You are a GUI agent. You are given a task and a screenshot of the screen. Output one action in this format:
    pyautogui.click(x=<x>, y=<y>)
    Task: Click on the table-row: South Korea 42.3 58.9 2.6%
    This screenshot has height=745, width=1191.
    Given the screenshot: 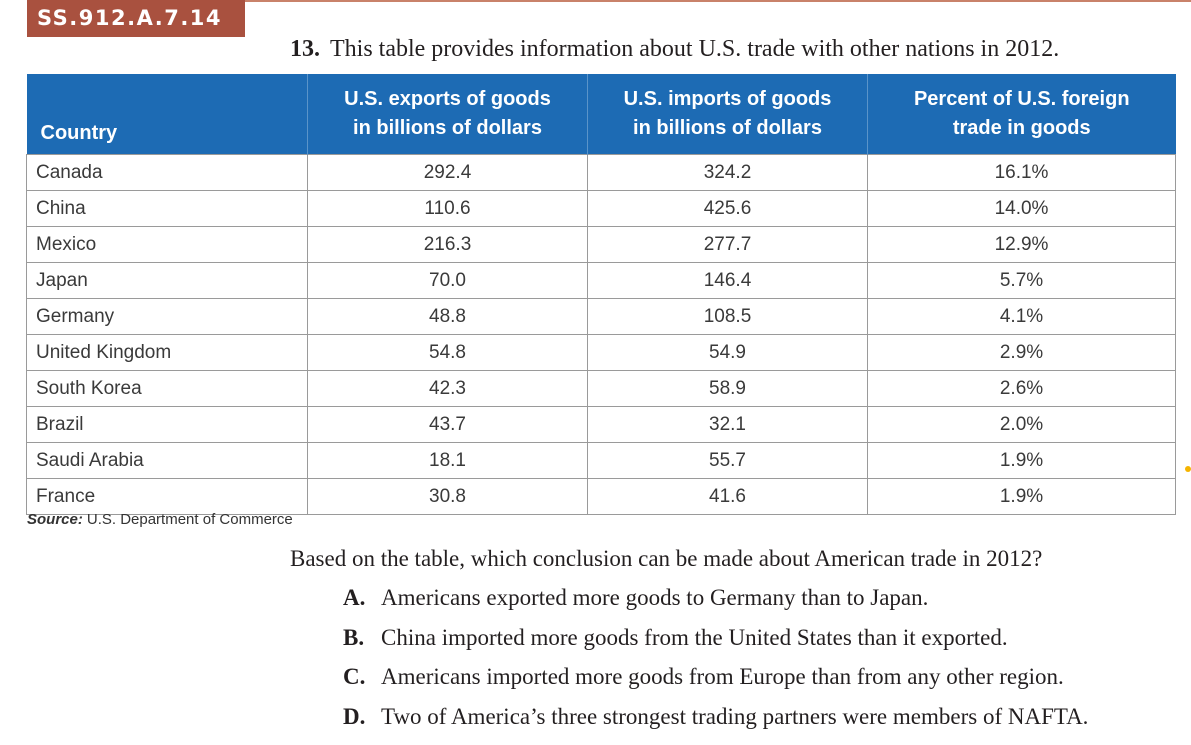 What is the action you would take?
    pyautogui.click(x=601, y=388)
    